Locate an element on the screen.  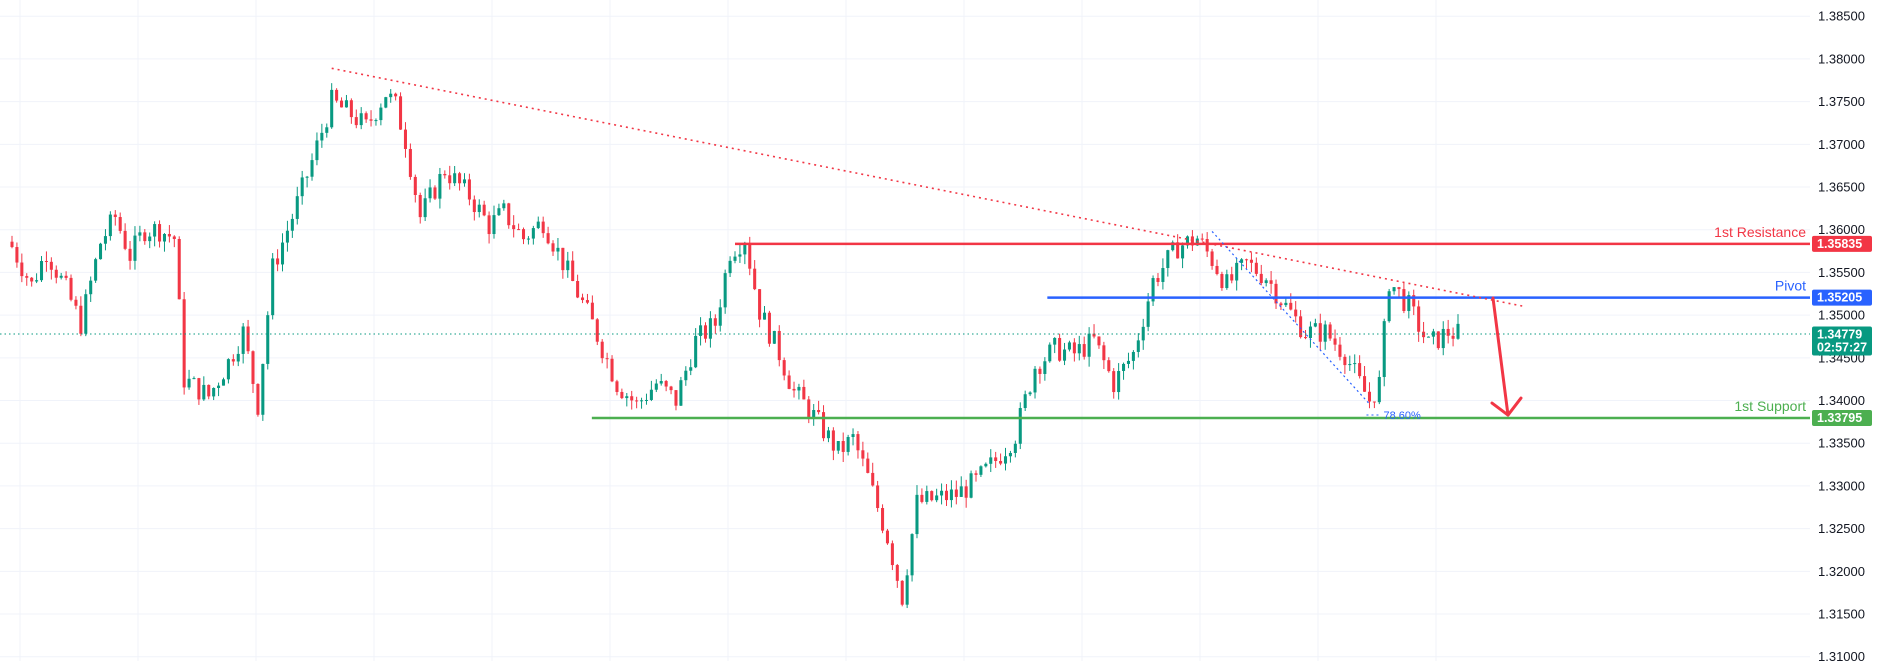
support-level-label: 1st Support is located at coordinates (1770, 406).